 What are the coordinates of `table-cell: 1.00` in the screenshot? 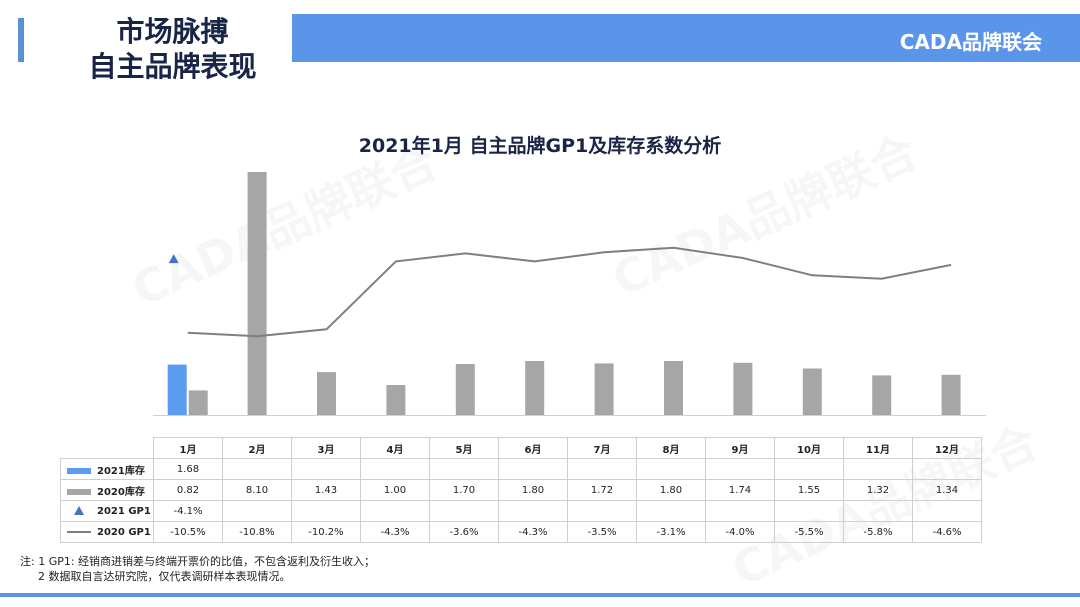 It's located at (395, 490).